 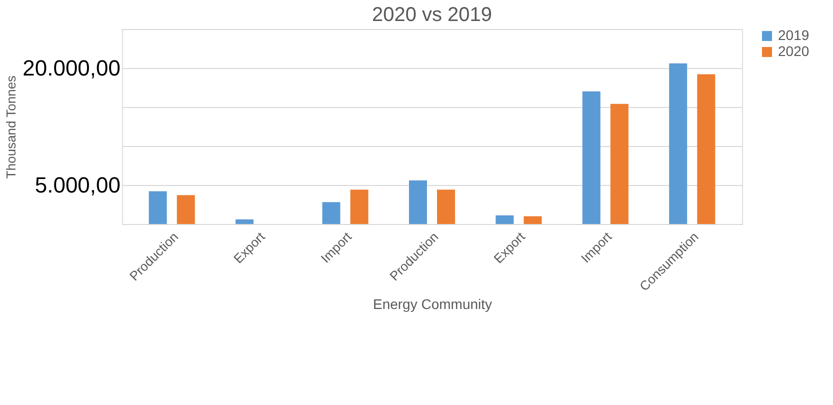 What do you see at coordinates (432, 15) in the screenshot?
I see `chart-title: 2020 vs 2019` at bounding box center [432, 15].